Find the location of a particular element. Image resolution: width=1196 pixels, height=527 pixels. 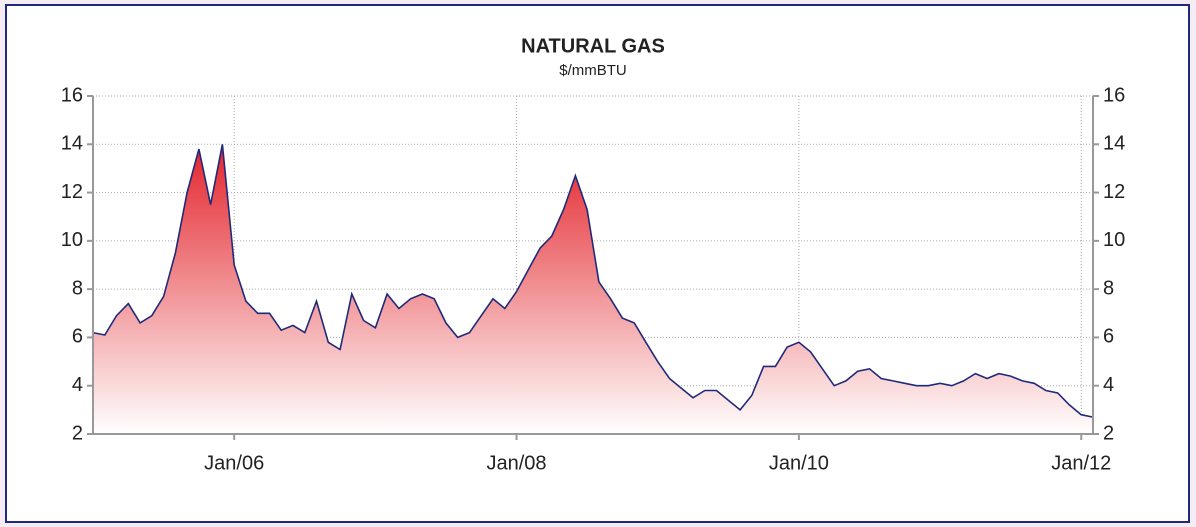

x-tick-label: Jan/06 is located at coordinates (234, 463).